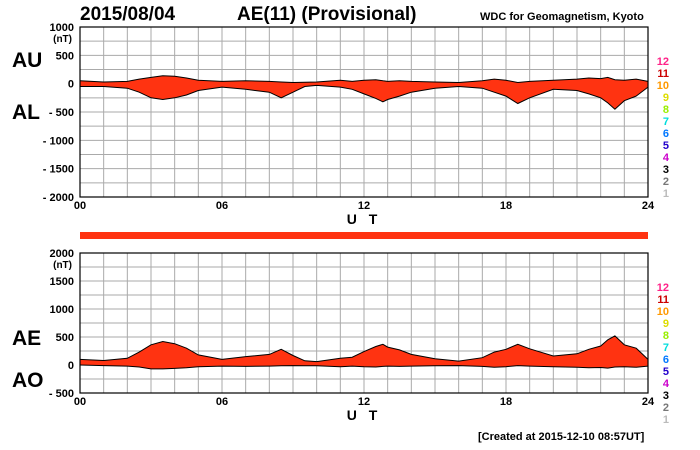  I want to click on y-tick-label: - 1500, so click(58, 170).